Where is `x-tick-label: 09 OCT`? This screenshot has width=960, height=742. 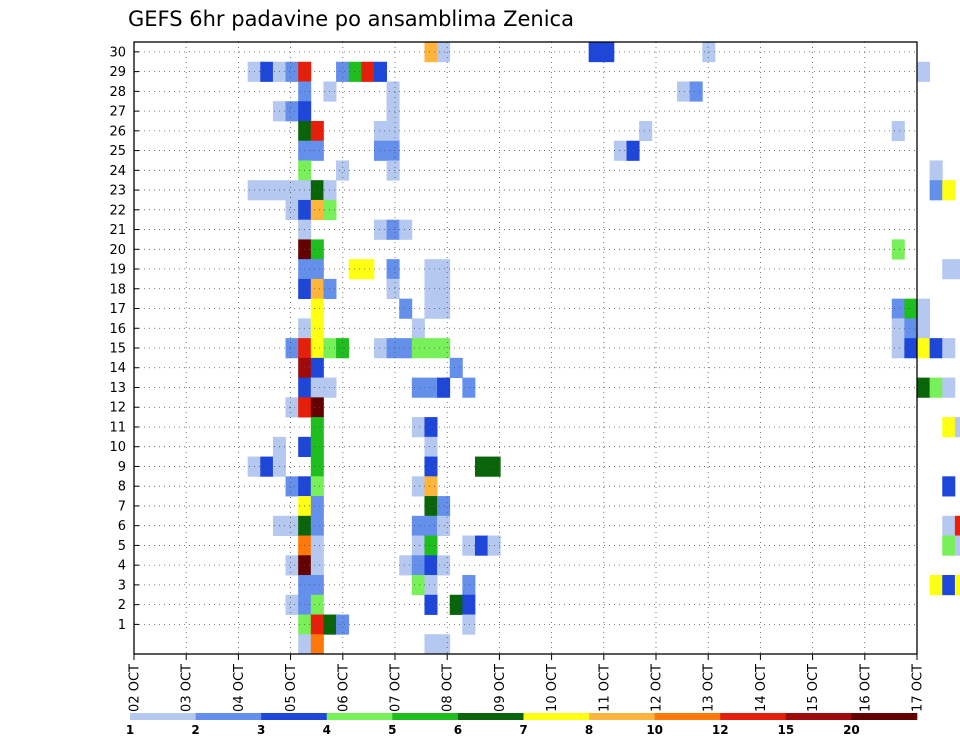 x-tick-label: 09 OCT is located at coordinates (500, 688).